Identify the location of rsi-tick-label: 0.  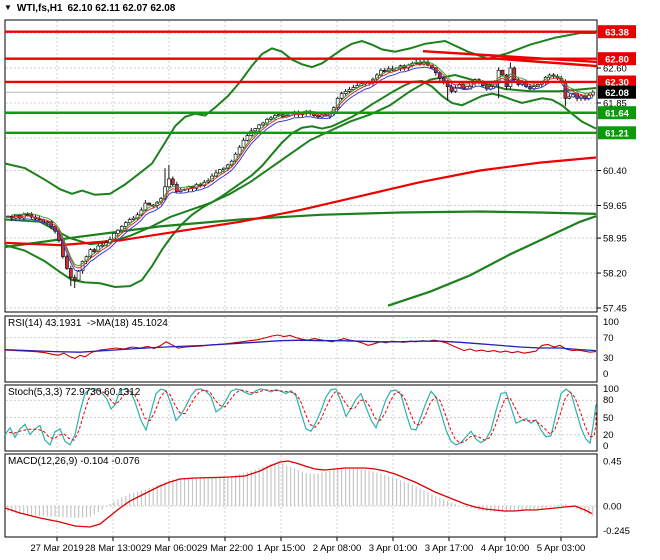
(605, 374).